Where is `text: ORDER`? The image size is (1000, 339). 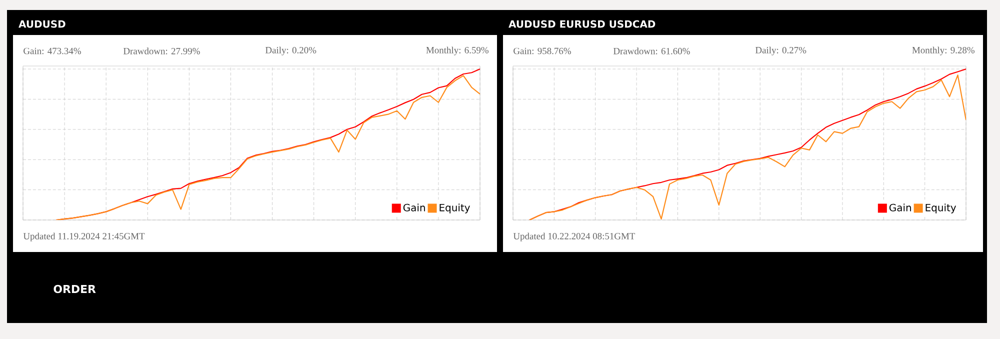 text: ORDER is located at coordinates (75, 289).